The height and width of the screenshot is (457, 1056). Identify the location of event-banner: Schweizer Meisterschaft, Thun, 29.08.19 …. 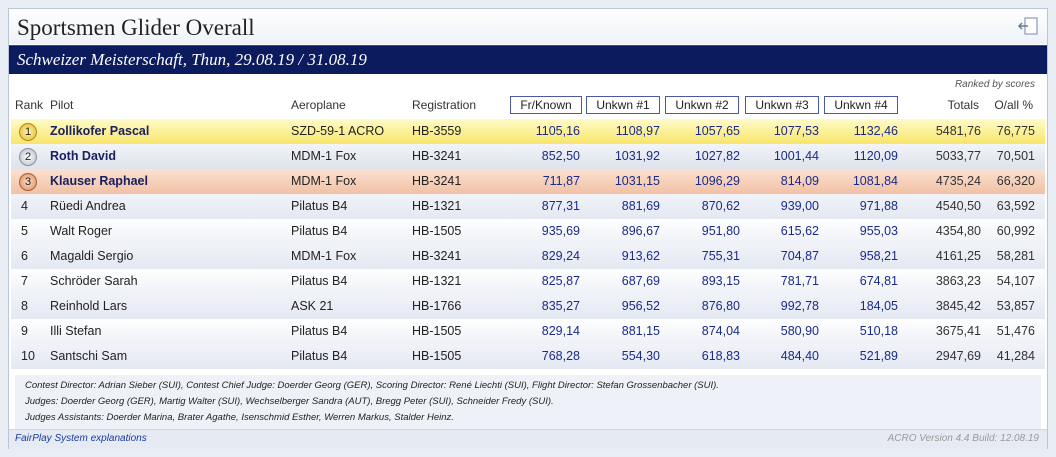
(528, 59).